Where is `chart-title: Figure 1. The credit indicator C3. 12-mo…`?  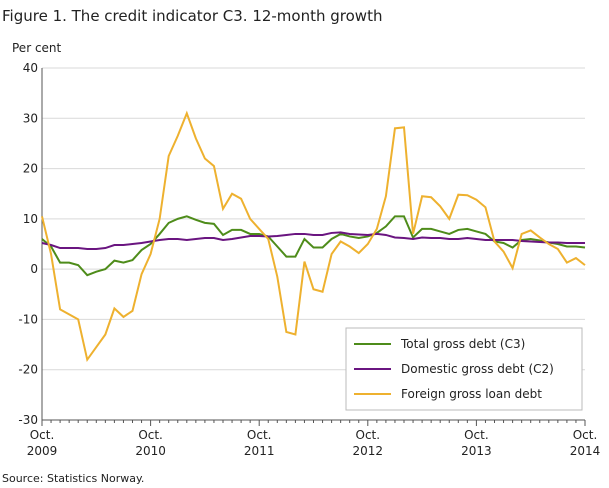
chart-title: Figure 1. The credit indicator C3. 12-mo… is located at coordinates (192, 16).